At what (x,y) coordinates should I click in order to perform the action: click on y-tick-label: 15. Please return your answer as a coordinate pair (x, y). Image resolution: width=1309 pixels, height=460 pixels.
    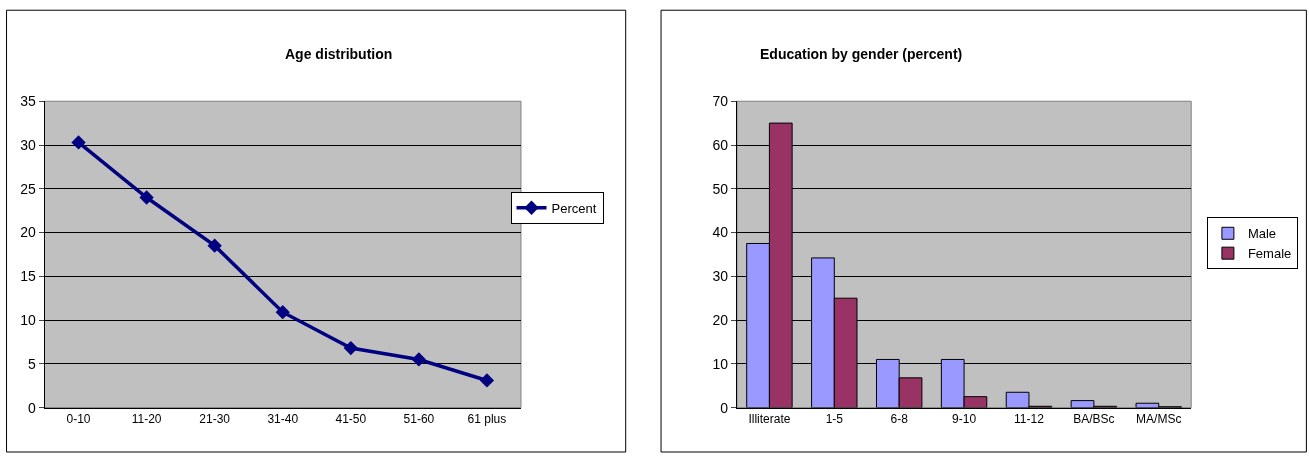
    Looking at the image, I should click on (28, 276).